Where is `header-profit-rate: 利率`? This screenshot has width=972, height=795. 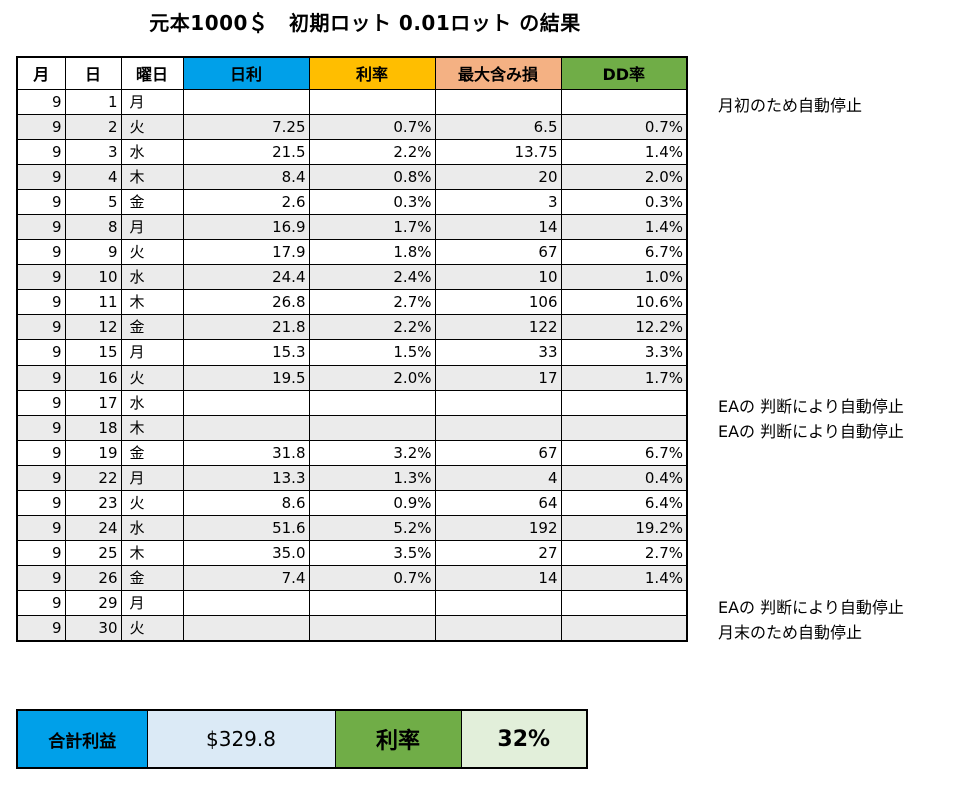 header-profit-rate: 利率 is located at coordinates (372, 73).